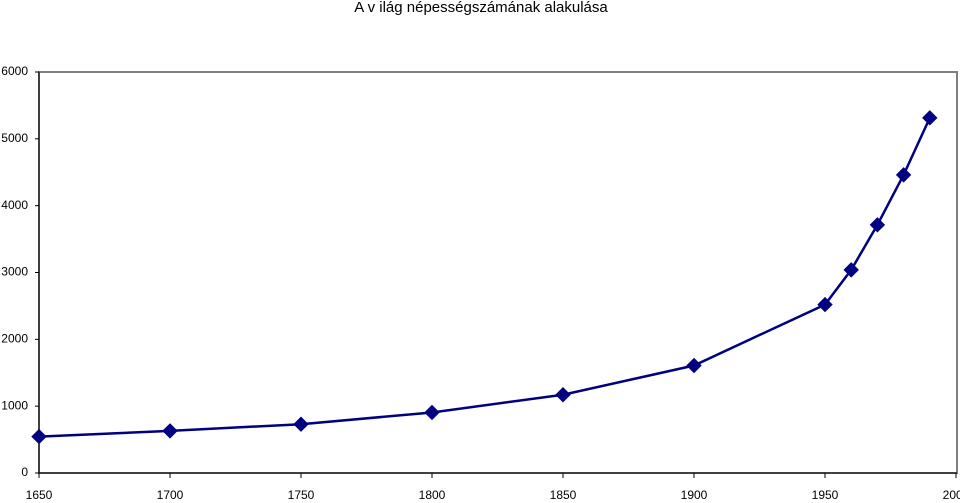  Describe the element at coordinates (563, 495) in the screenshot. I see `x-tick-label: 1850` at that location.